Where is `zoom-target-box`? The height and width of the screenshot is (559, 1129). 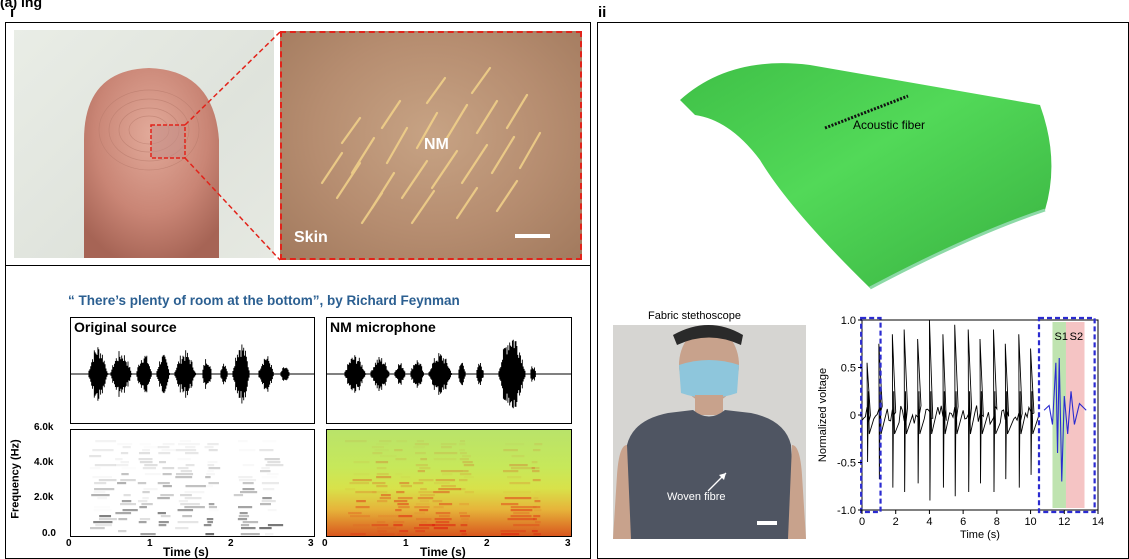
zoom-target-box is located at coordinates (1066, 415).